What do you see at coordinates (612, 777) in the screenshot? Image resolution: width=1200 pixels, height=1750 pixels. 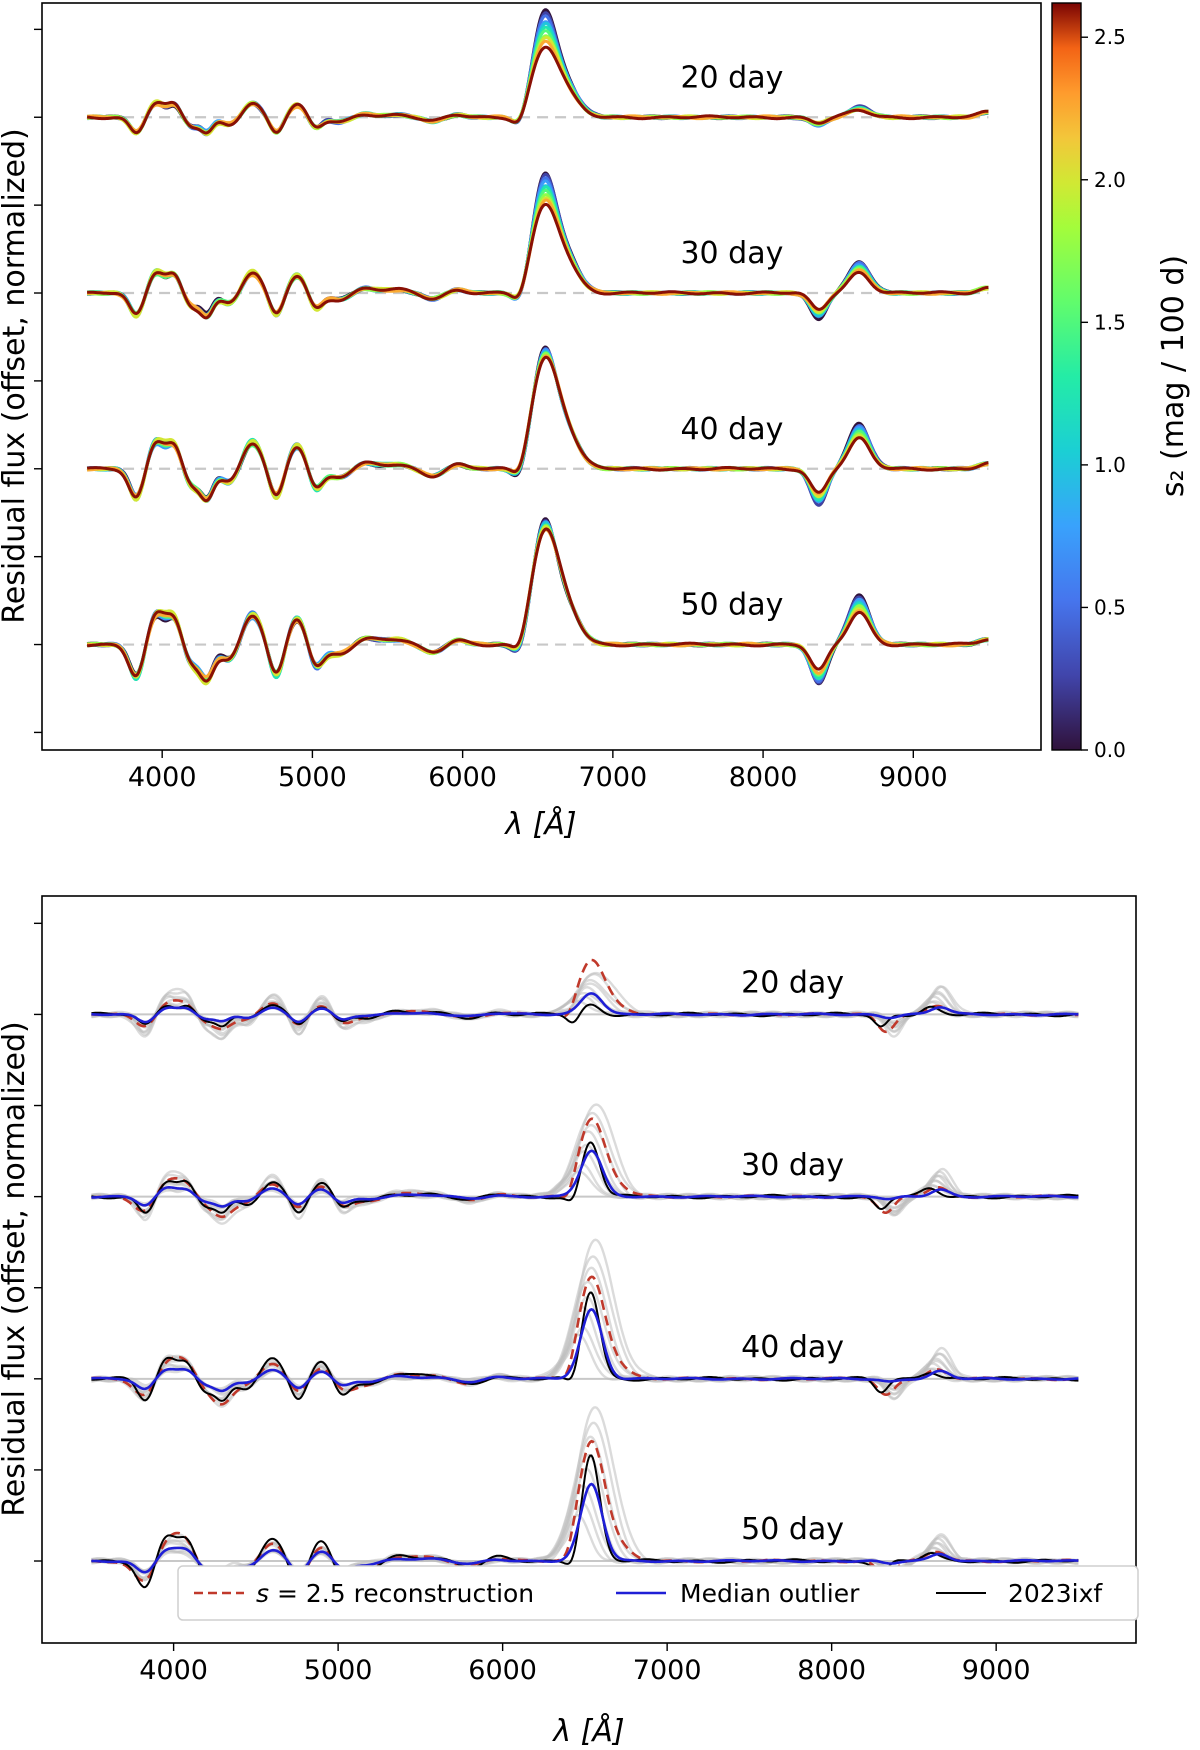 I see `top-x-tick-label: 7000` at bounding box center [612, 777].